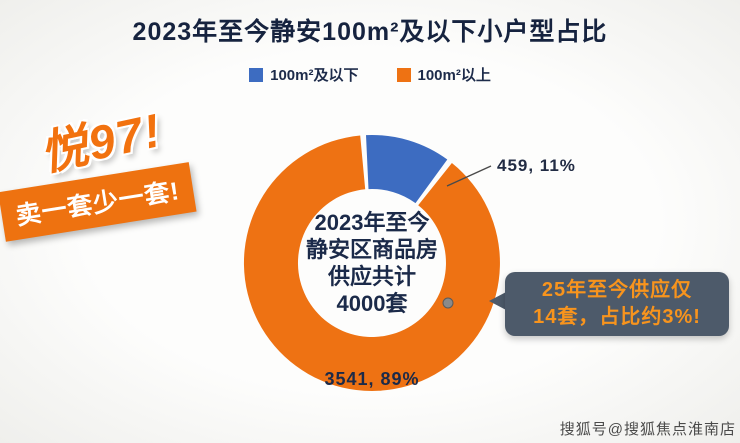 The image size is (740, 443). Describe the element at coordinates (647, 429) in the screenshot. I see `watermark: 搜狐号@搜狐焦点淮南店` at that location.